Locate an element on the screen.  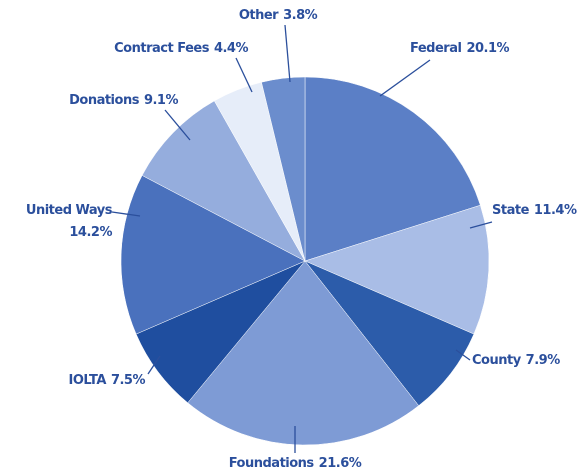
slice-label: State 11.4% is located at coordinates (534, 210).